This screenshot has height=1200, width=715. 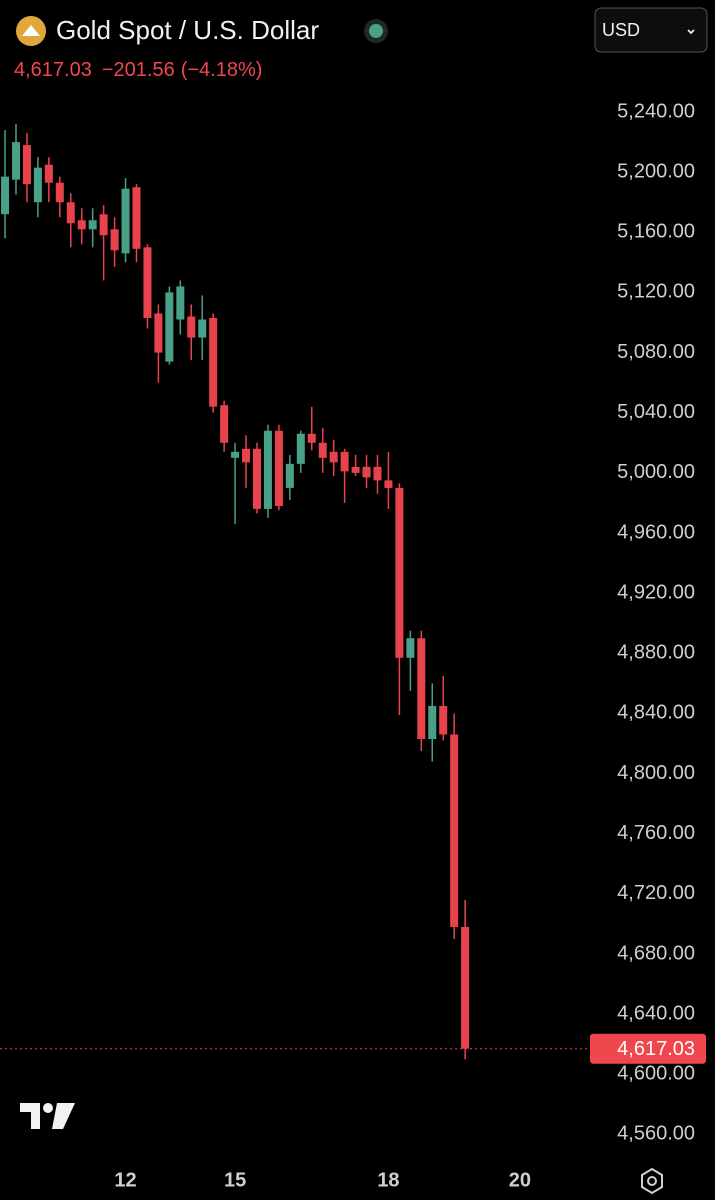 I want to click on dropdown-chevron, so click(x=691, y=32).